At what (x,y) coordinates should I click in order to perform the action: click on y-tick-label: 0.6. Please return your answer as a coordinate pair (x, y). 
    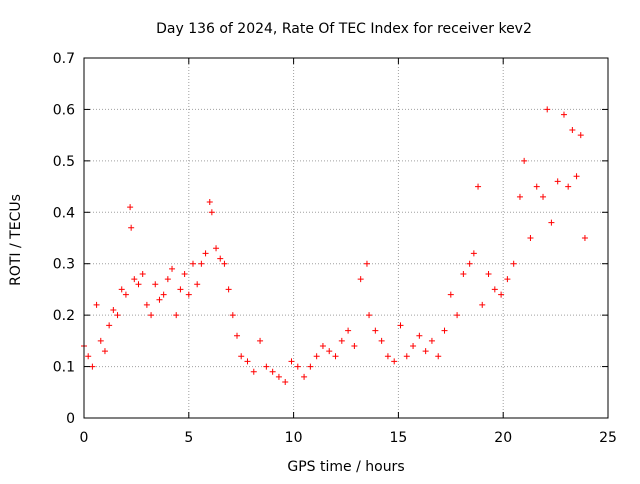
    Looking at the image, I should click on (64, 110).